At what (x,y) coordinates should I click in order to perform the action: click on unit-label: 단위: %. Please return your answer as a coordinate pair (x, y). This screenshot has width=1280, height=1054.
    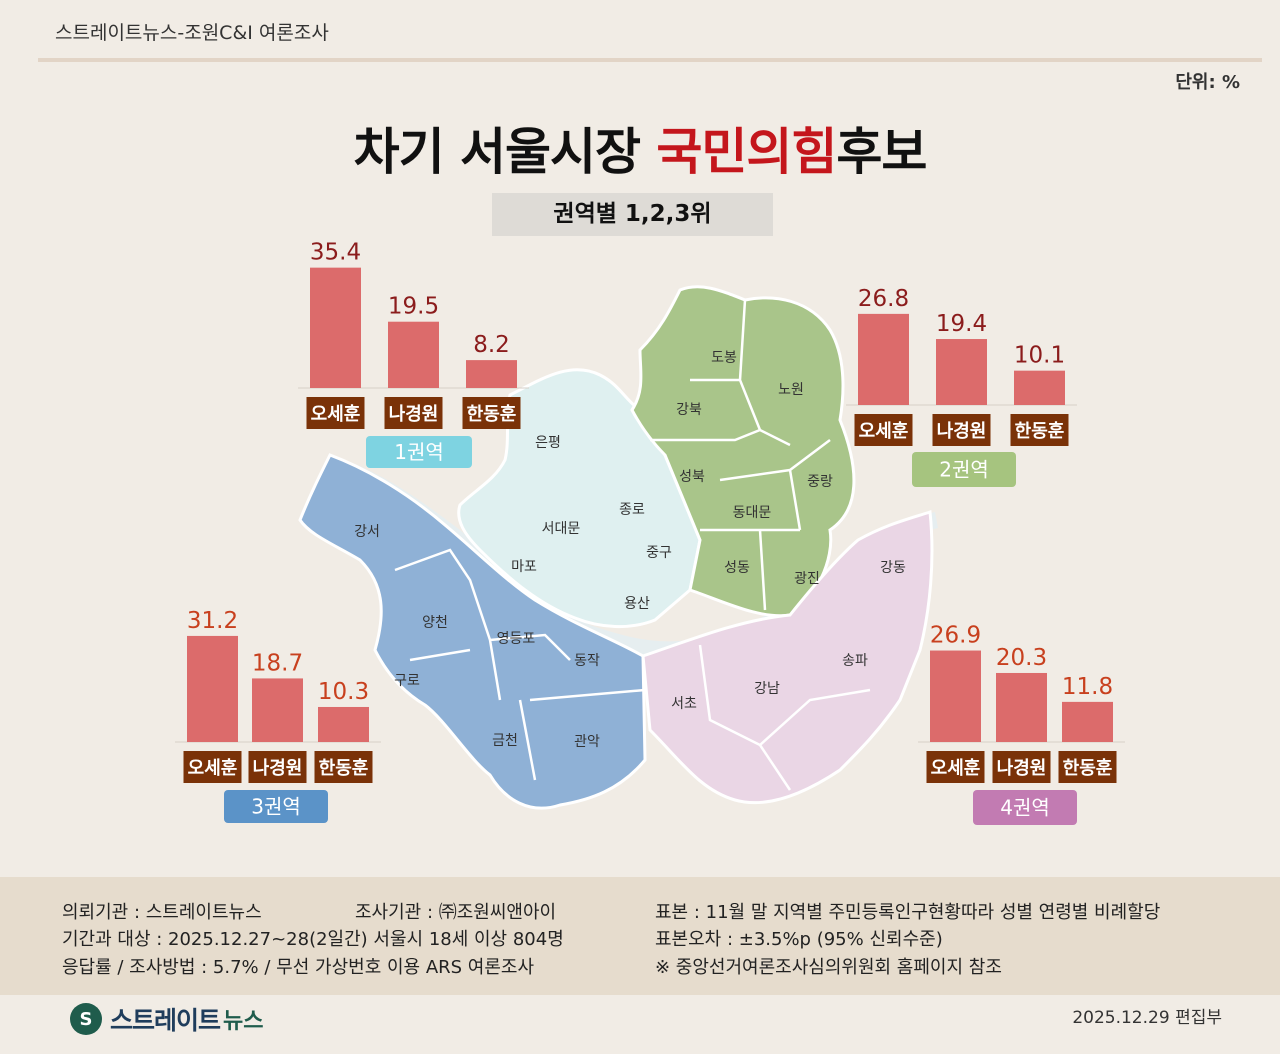
    Looking at the image, I should click on (1207, 82).